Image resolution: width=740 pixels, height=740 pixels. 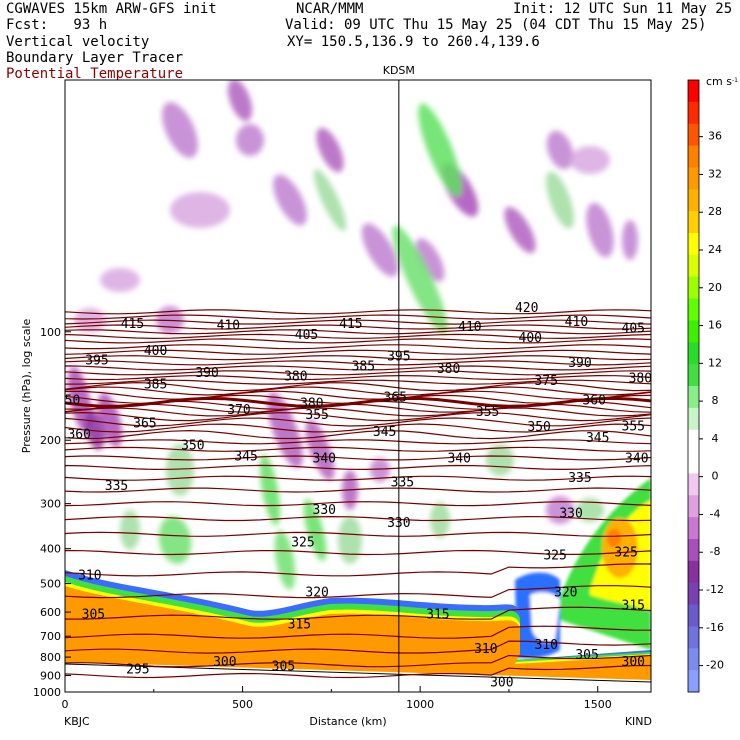 I want to click on colorbar-label: 0, so click(x=715, y=476).